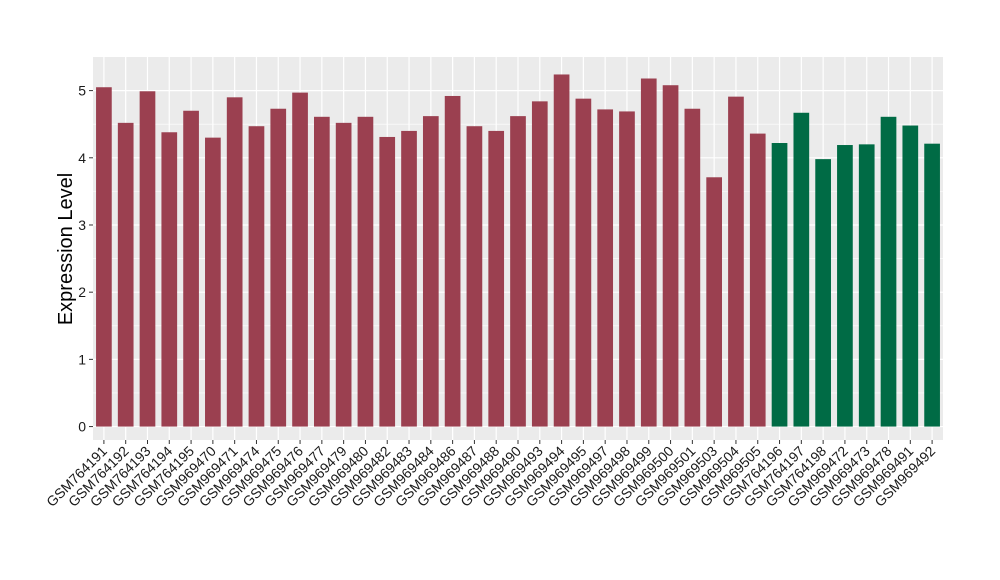 The image size is (1000, 580). I want to click on bar-GSM969499, so click(648, 252).